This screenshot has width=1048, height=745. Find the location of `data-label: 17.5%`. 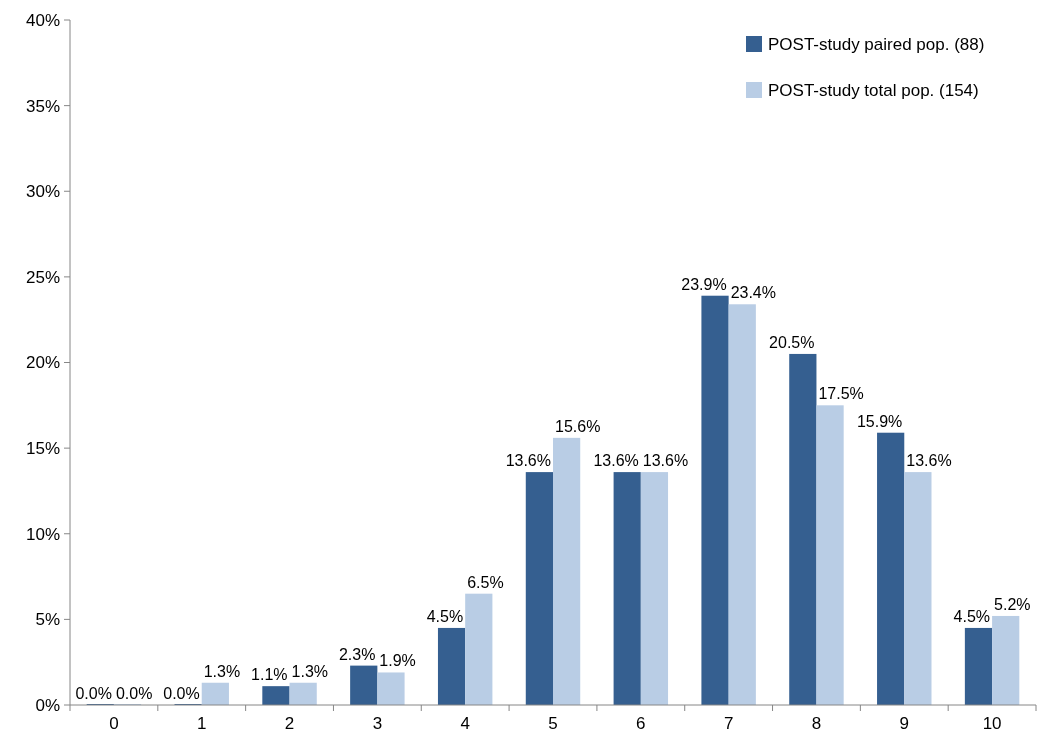

data-label: 17.5% is located at coordinates (841, 394).